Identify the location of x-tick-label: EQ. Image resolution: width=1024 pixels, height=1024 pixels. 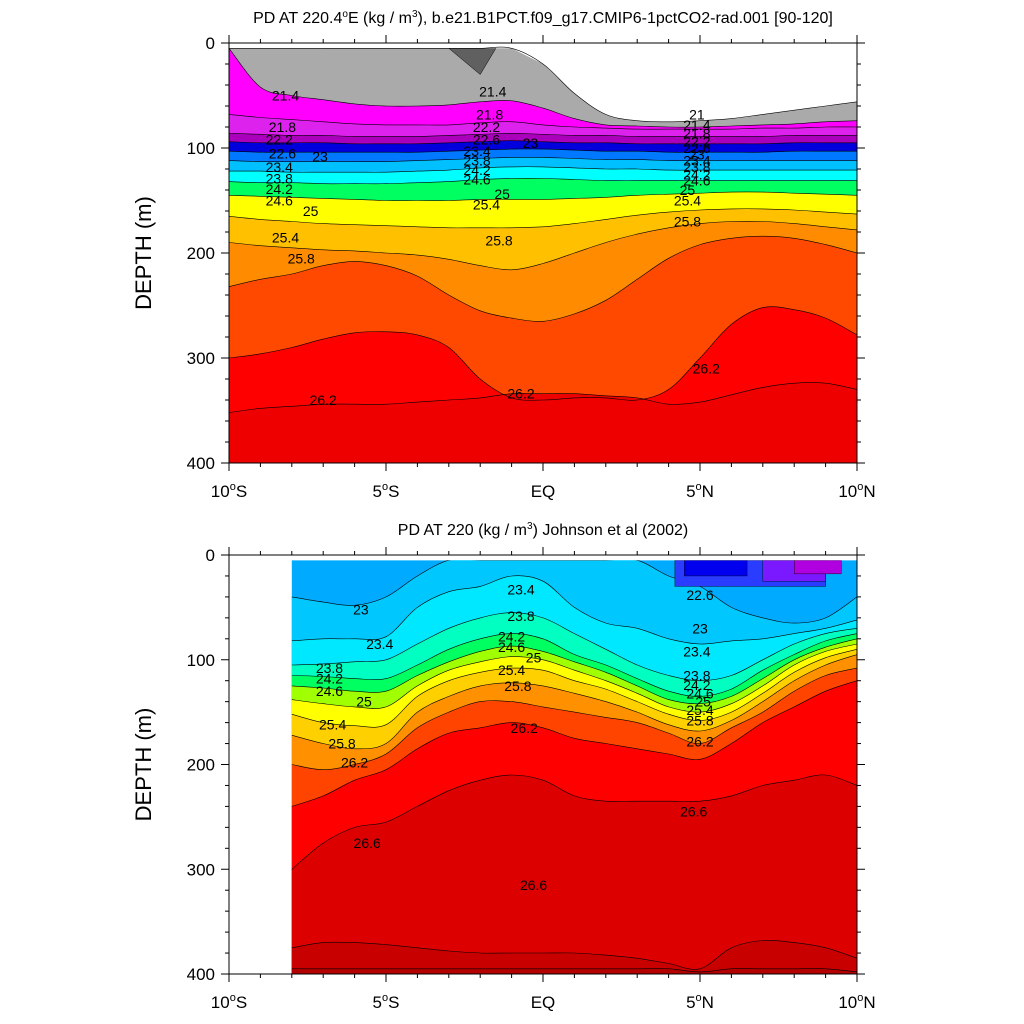
(543, 1002).